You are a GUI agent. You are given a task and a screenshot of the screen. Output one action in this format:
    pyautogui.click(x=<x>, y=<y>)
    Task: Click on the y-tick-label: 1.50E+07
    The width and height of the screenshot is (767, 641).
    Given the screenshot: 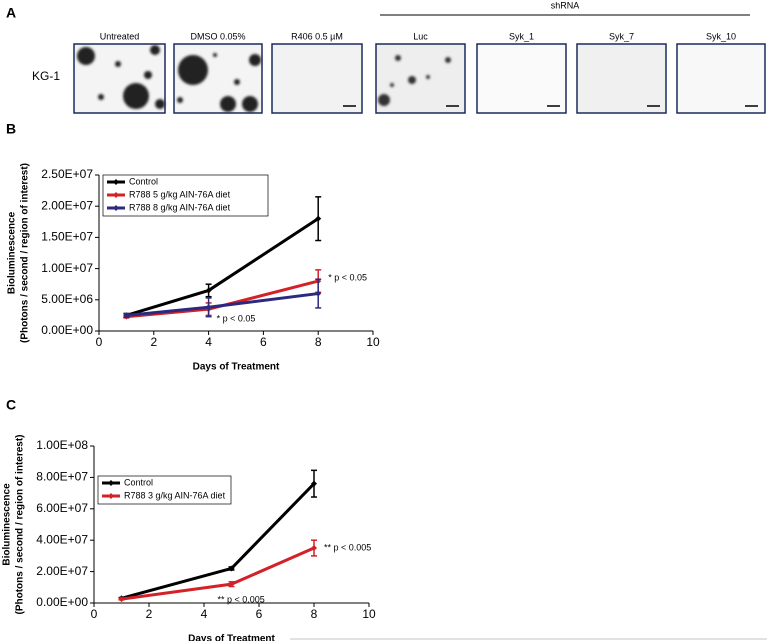 What is the action you would take?
    pyautogui.click(x=67, y=237)
    